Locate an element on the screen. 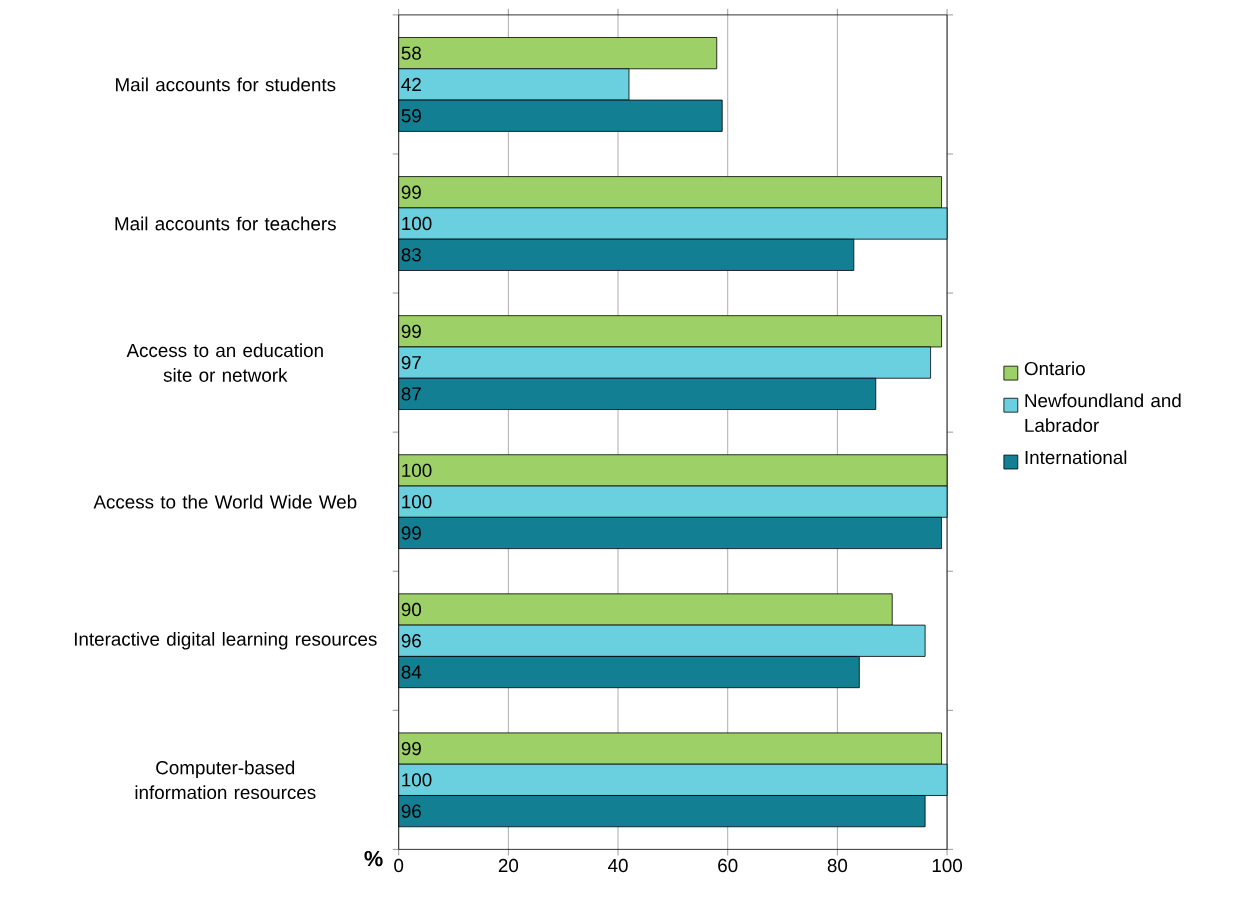 The height and width of the screenshot is (905, 1258). y-tick-label: Mail accounts for teachers is located at coordinates (225, 223).